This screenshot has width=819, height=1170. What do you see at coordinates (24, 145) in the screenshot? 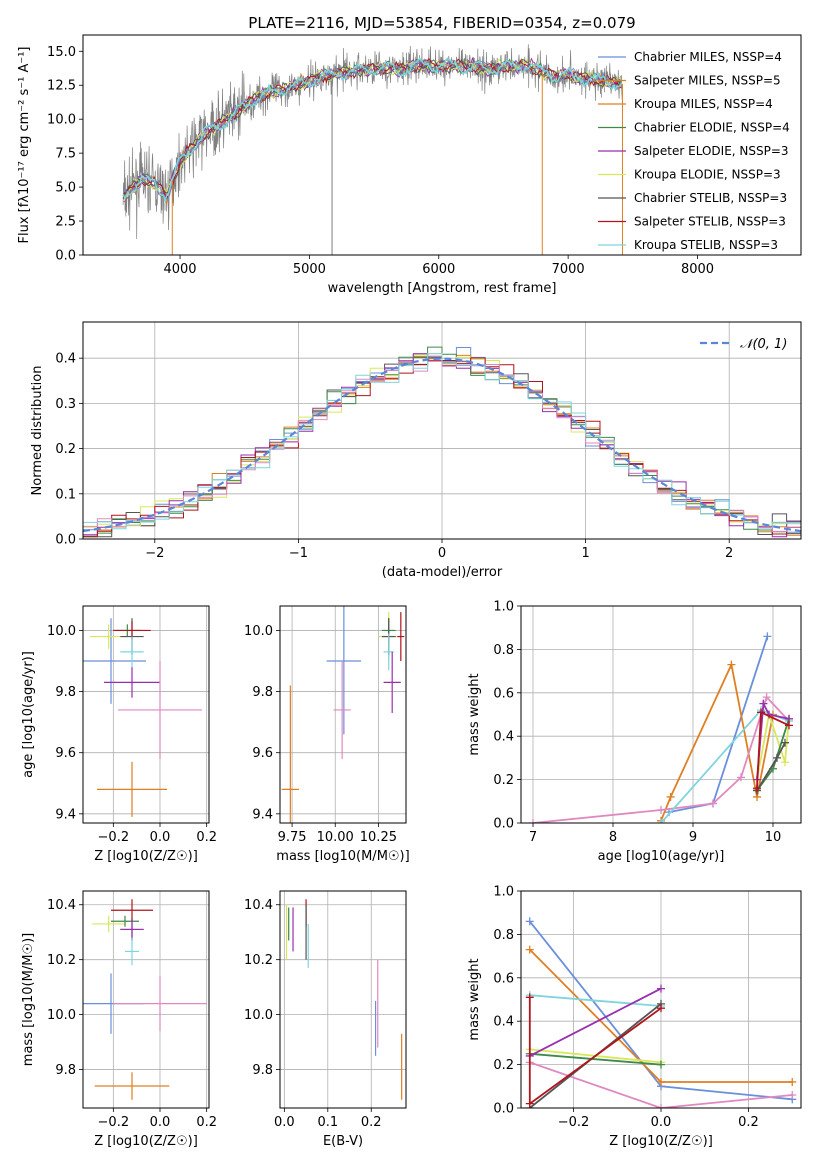
I see `y-axis-label: Flux [fλ10⁻¹⁷ erg cm⁻² s⁻¹ A⁻¹]` at bounding box center [24, 145].